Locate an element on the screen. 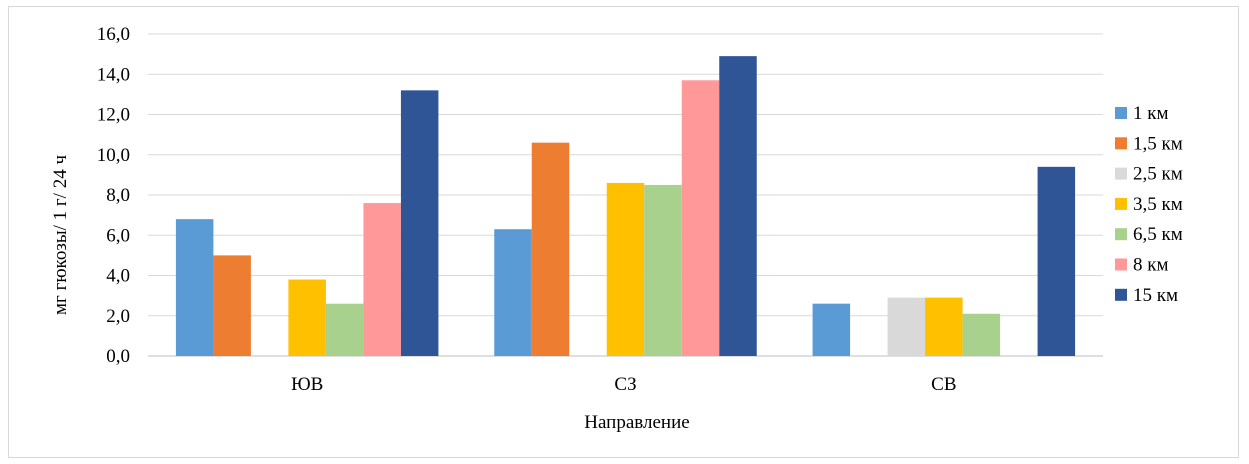 Image resolution: width=1249 pixels, height=464 pixels. legend: 1 км 1,5 км 2,5 км 3,5 км 6,5 км 8 км 15 км is located at coordinates (1149, 204).